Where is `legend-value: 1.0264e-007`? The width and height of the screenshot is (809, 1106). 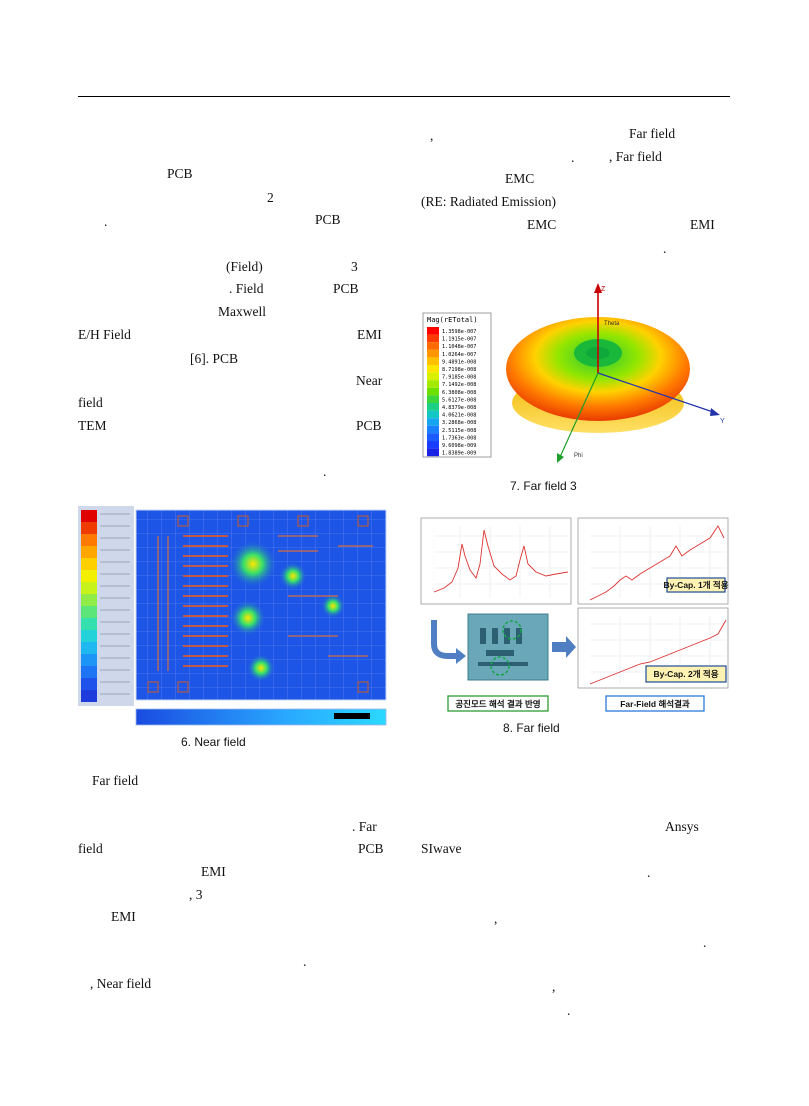 legend-value: 1.0264e-007 is located at coordinates (459, 355).